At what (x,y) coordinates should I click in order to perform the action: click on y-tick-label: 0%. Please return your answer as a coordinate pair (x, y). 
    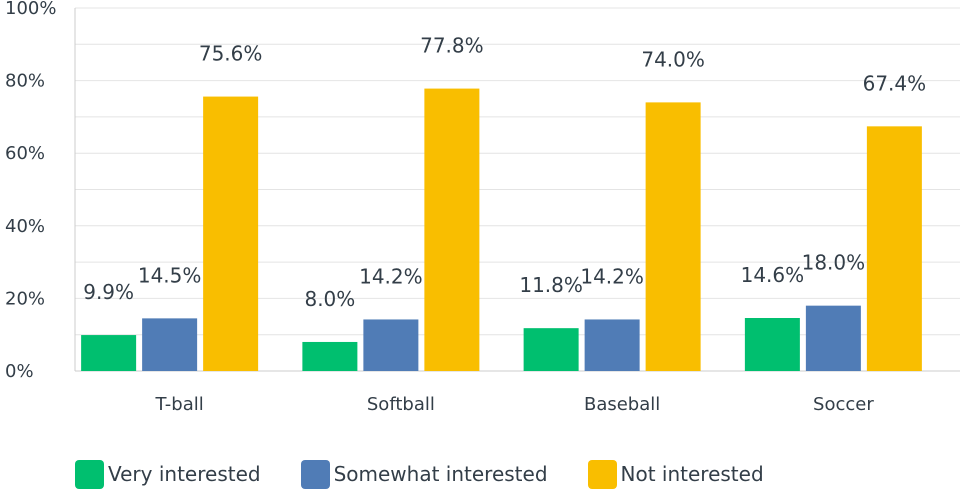
    Looking at the image, I should click on (19, 371).